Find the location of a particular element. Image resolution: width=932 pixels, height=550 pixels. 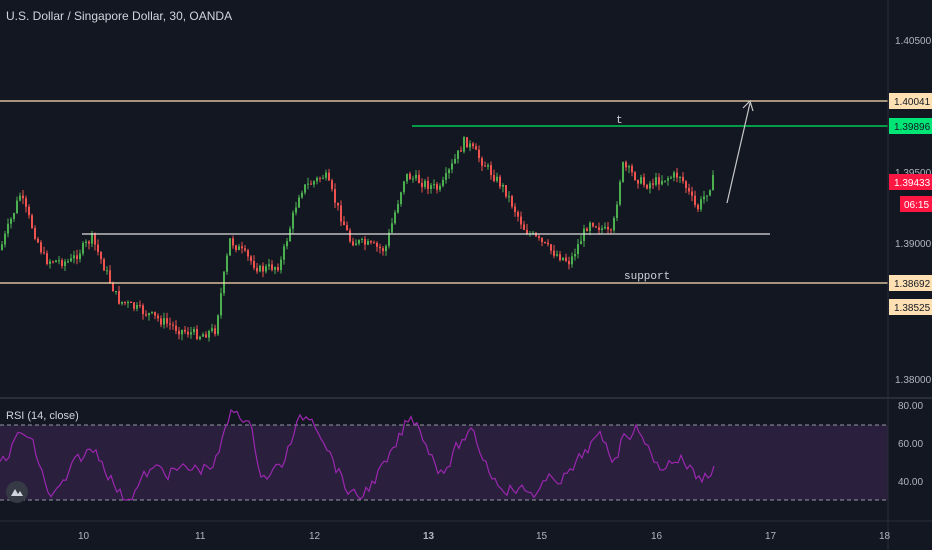

time-tick: 18 is located at coordinates (885, 536).